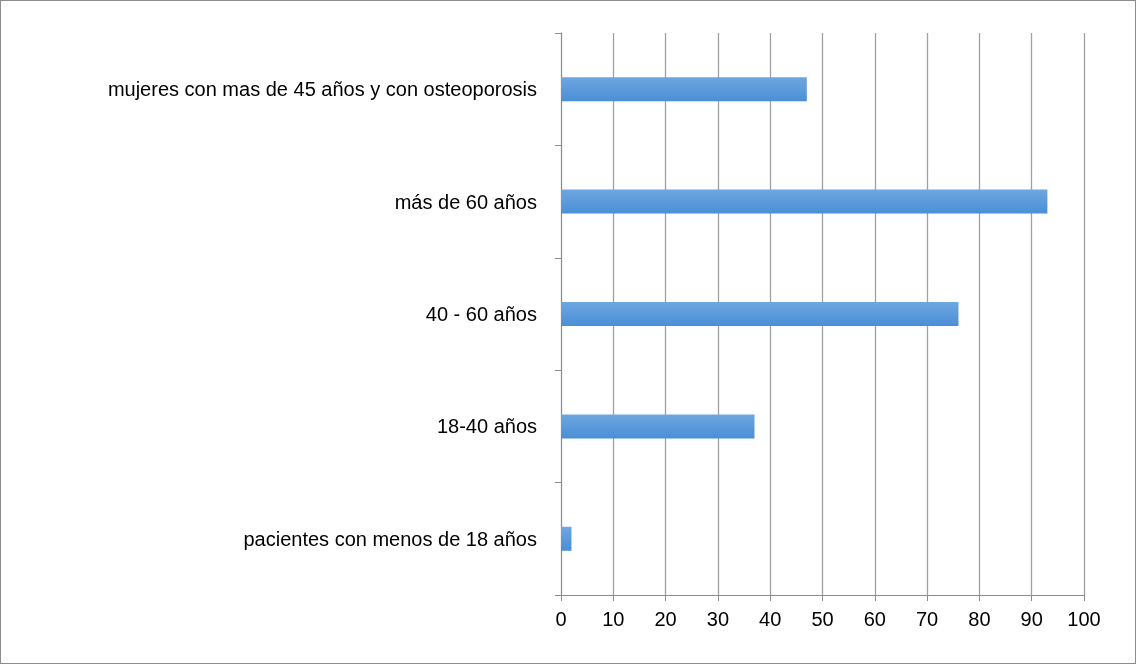 Image resolution: width=1136 pixels, height=664 pixels. Describe the element at coordinates (561, 619) in the screenshot. I see `x-tick-label: 0` at that location.